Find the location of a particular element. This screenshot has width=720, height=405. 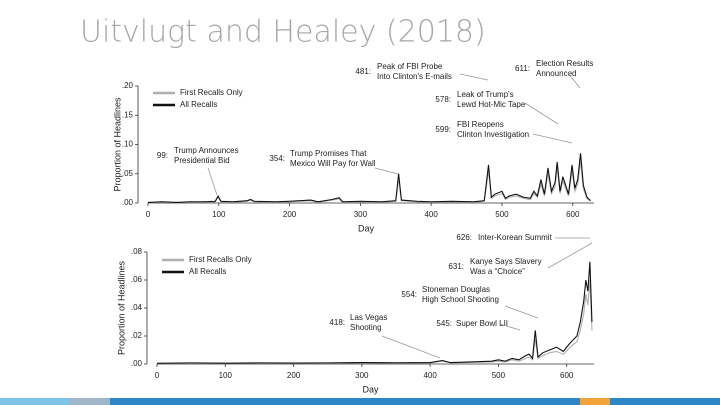

annotation-text: Trump Promises That is located at coordinates (328, 153).